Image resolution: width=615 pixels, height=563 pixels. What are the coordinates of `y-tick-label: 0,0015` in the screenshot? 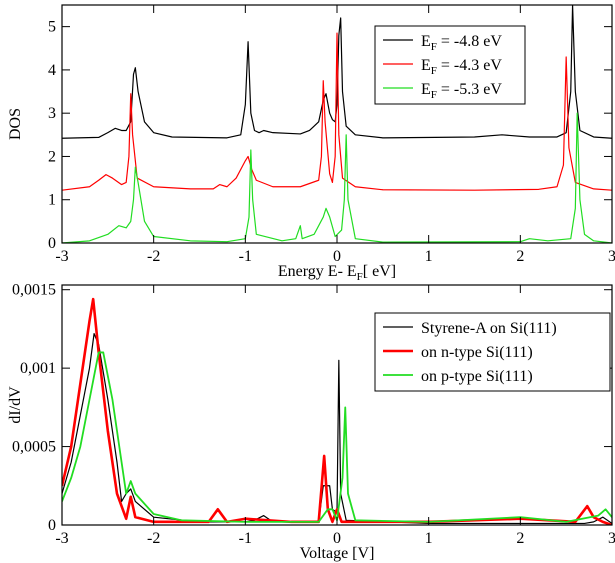 It's located at (34, 290).